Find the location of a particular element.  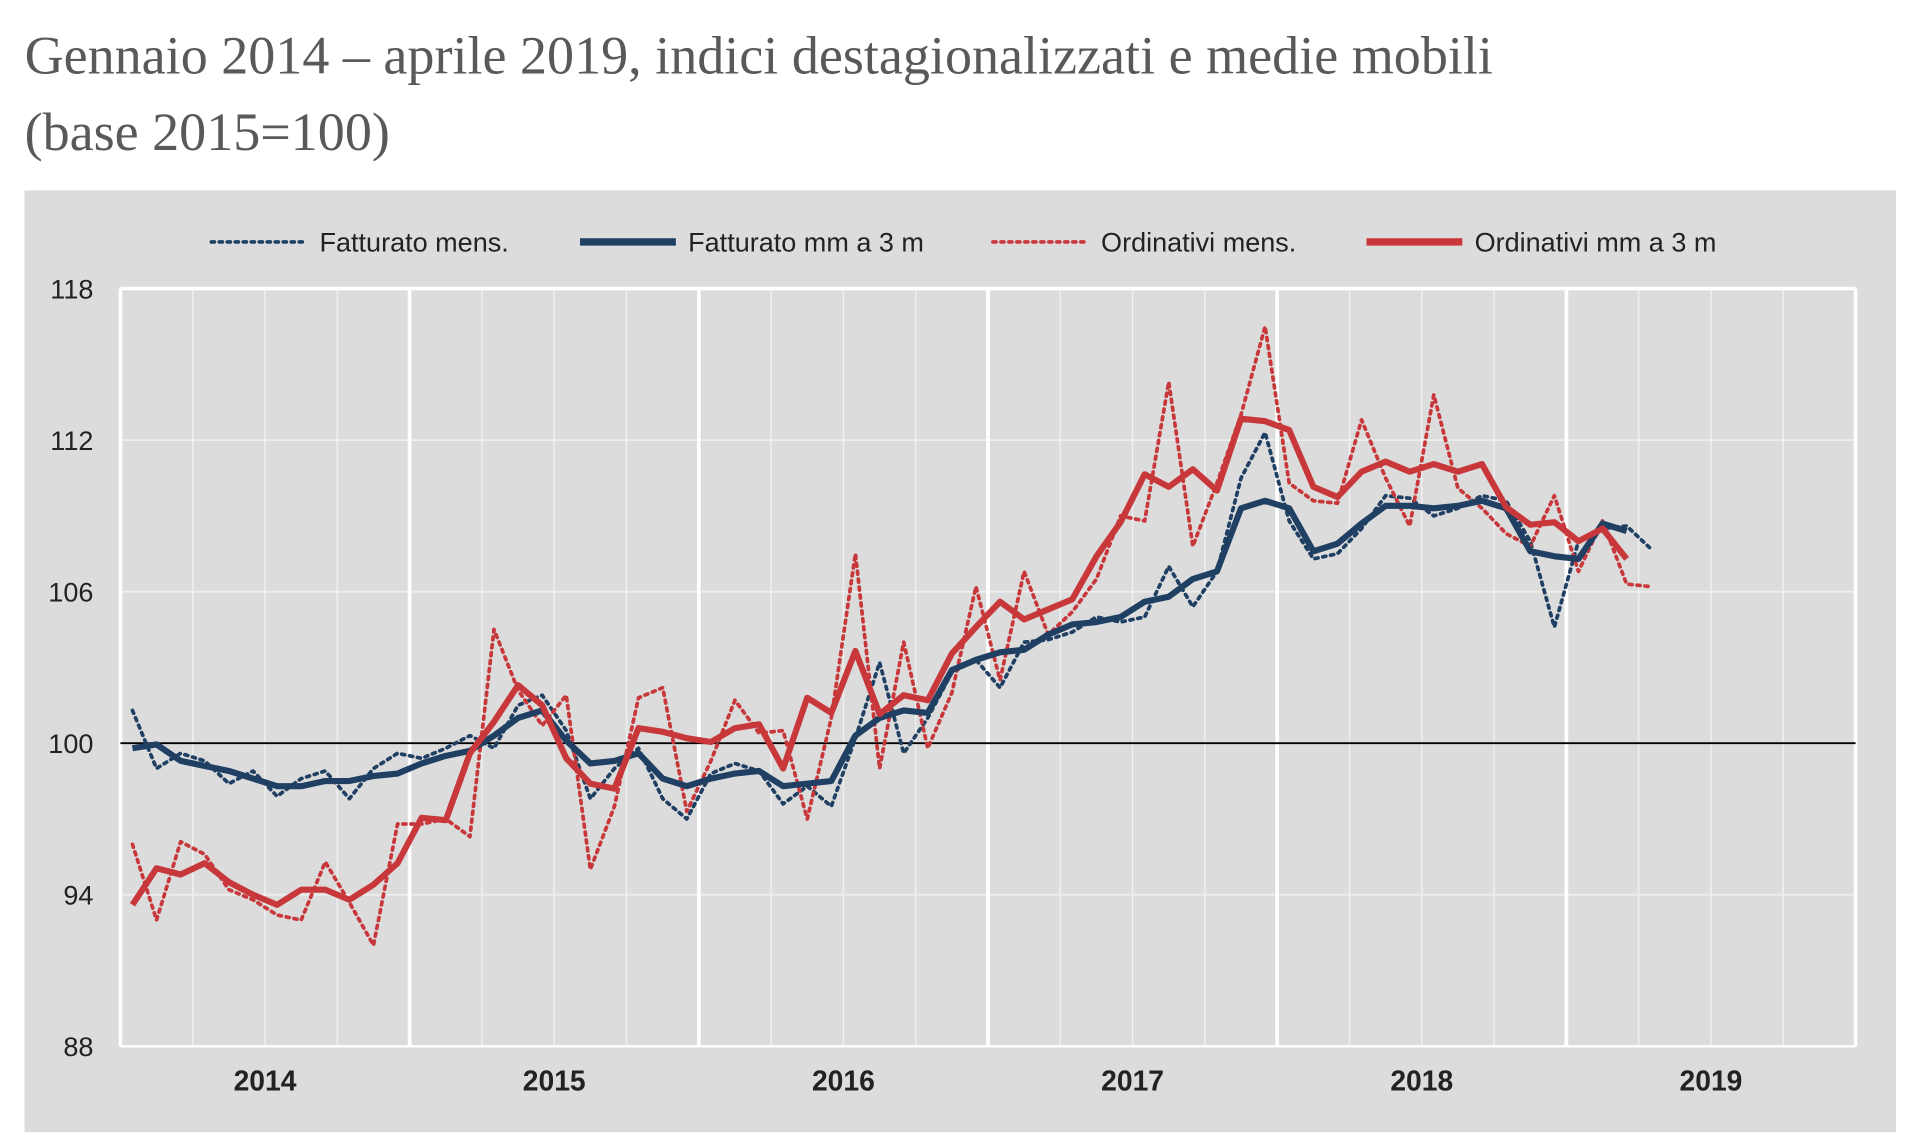

y-tick-label: 106 is located at coordinates (70, 593).